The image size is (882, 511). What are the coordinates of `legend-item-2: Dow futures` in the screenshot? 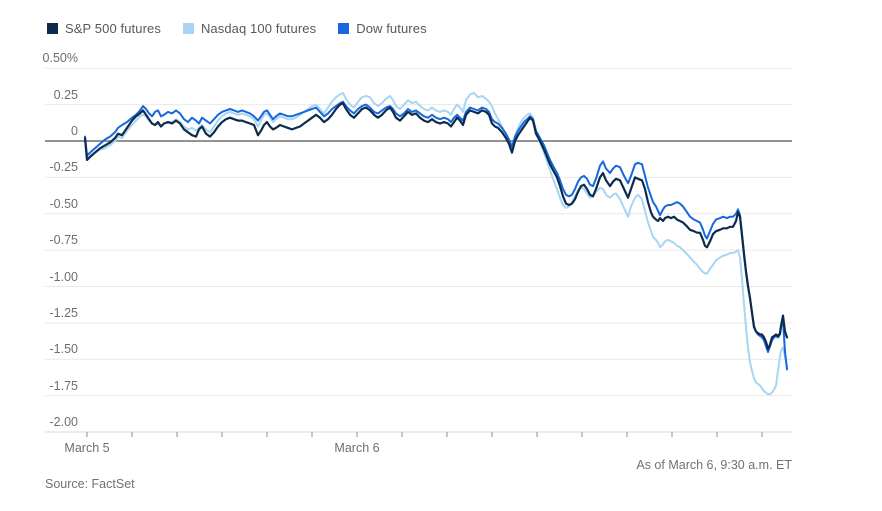 It's located at (382, 28).